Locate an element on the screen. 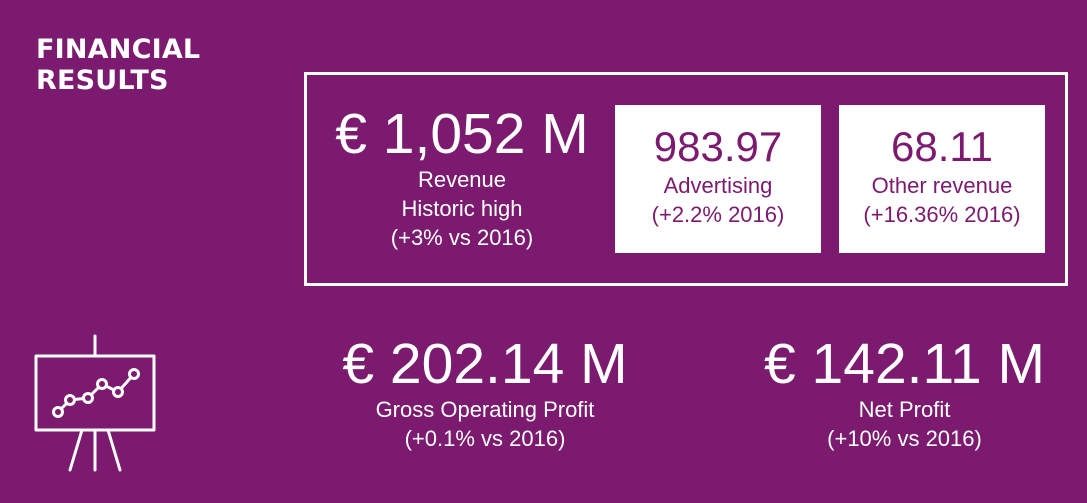 Image resolution: width=1087 pixels, height=503 pixels. gross-operating-profit-change: (+0.1% vs 2016) is located at coordinates (485, 438).